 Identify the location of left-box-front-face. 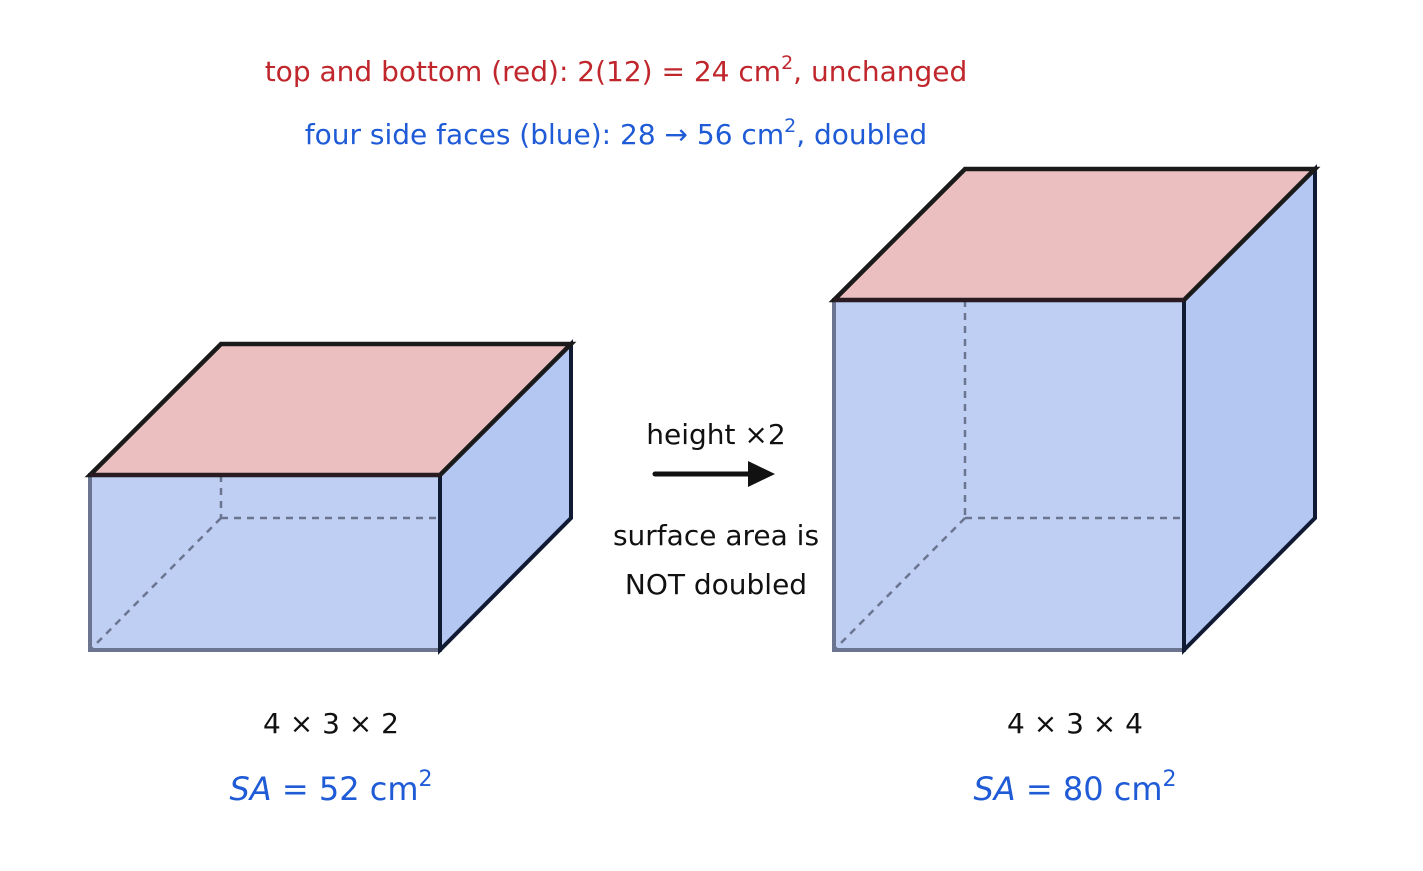
(265, 562).